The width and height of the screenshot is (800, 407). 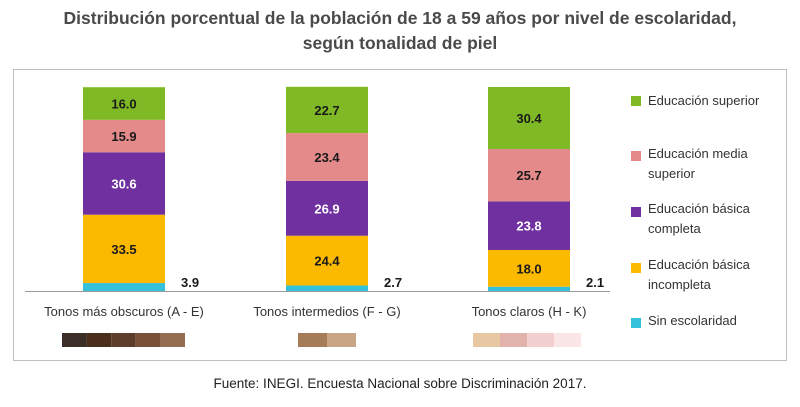 I want to click on category-label-1: Tonos más obscuros (A - E), so click(x=124, y=311).